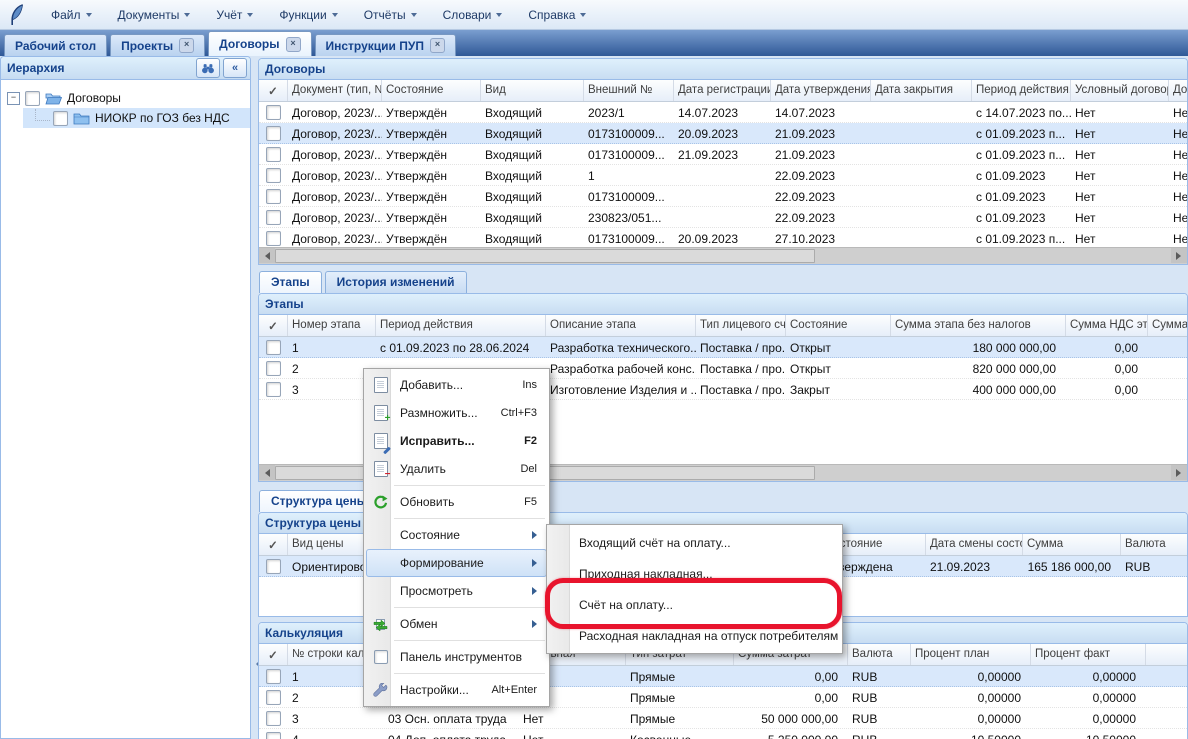 This screenshot has width=1188, height=739. I want to click on column-header: Сумма этапа без налогов, so click(978, 325).